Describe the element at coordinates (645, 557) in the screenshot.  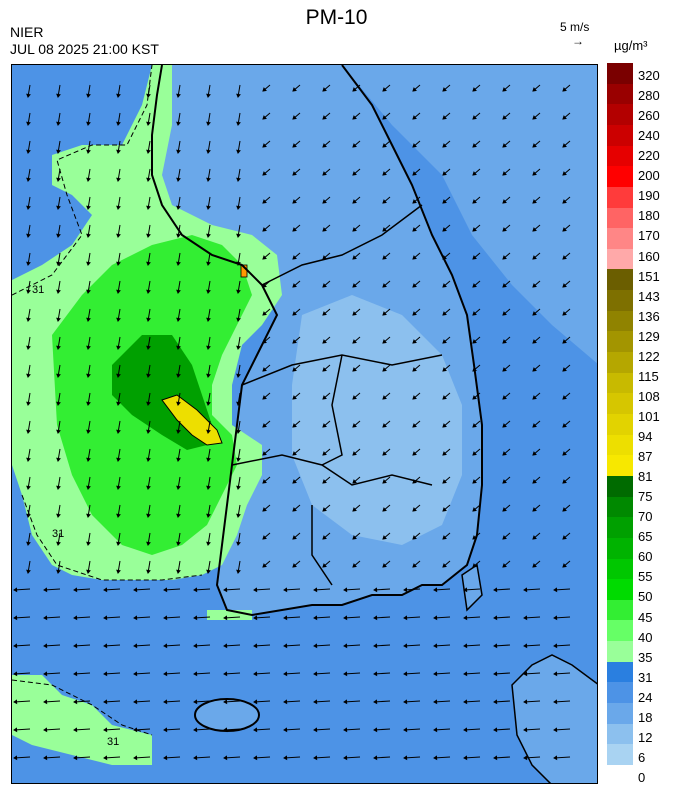
I see `colorbar-tick-label: 60` at that location.